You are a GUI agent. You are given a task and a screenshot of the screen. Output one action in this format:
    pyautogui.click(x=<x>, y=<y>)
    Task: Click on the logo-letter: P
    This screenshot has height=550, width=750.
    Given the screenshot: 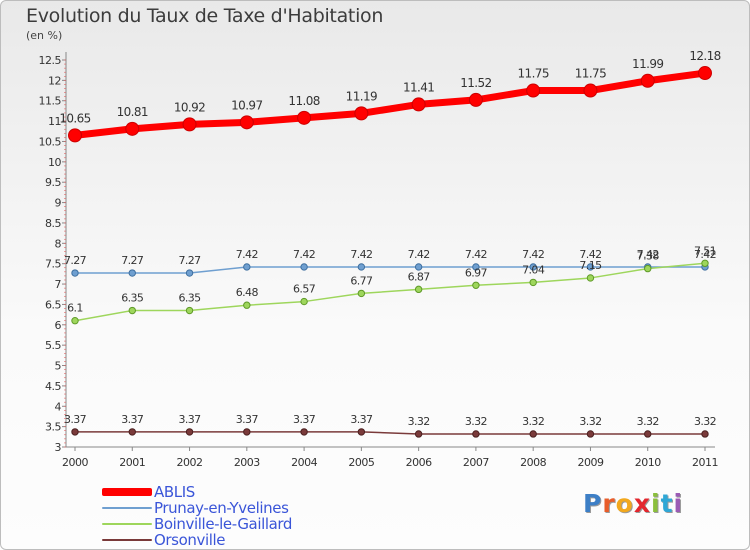 What is the action you would take?
    pyautogui.click(x=593, y=503)
    